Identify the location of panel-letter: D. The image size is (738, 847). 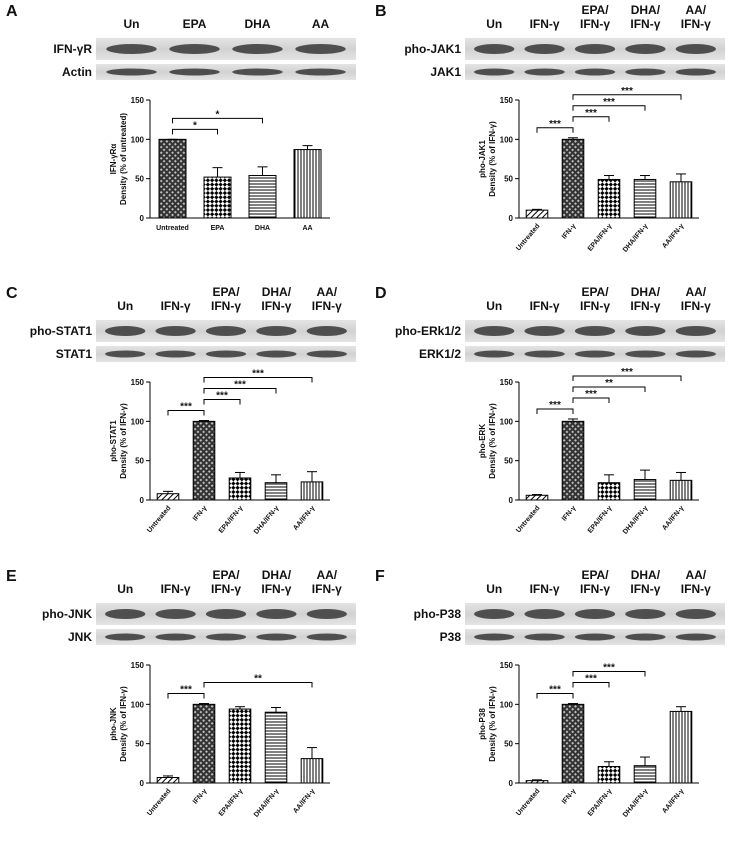
(381, 293).